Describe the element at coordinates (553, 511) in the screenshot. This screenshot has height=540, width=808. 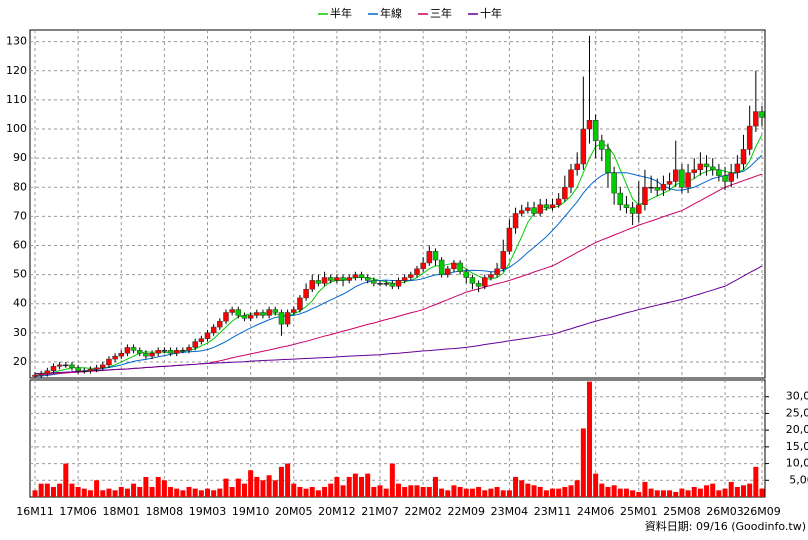
I see `x-tick-label: 23M11` at that location.